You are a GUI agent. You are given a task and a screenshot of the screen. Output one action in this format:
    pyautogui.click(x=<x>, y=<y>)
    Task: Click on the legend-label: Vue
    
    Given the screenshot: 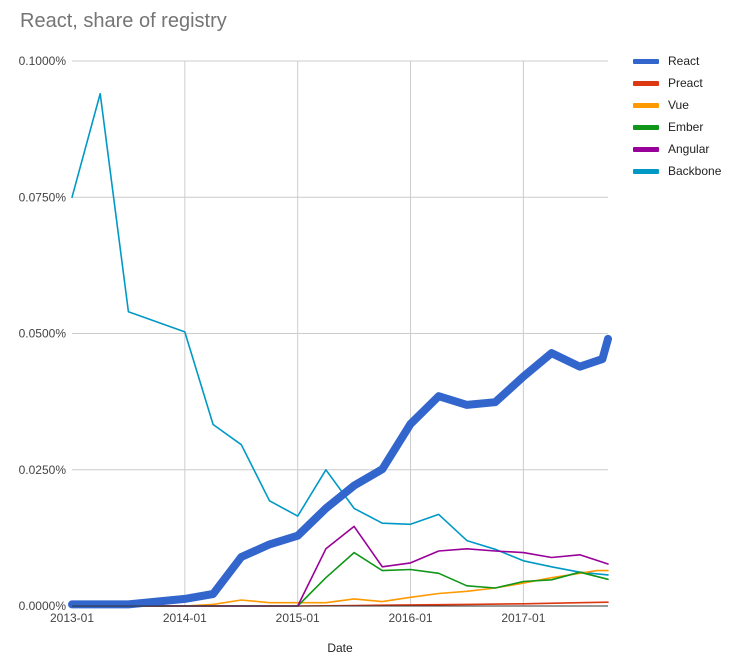 What is the action you would take?
    pyautogui.click(x=678, y=105)
    